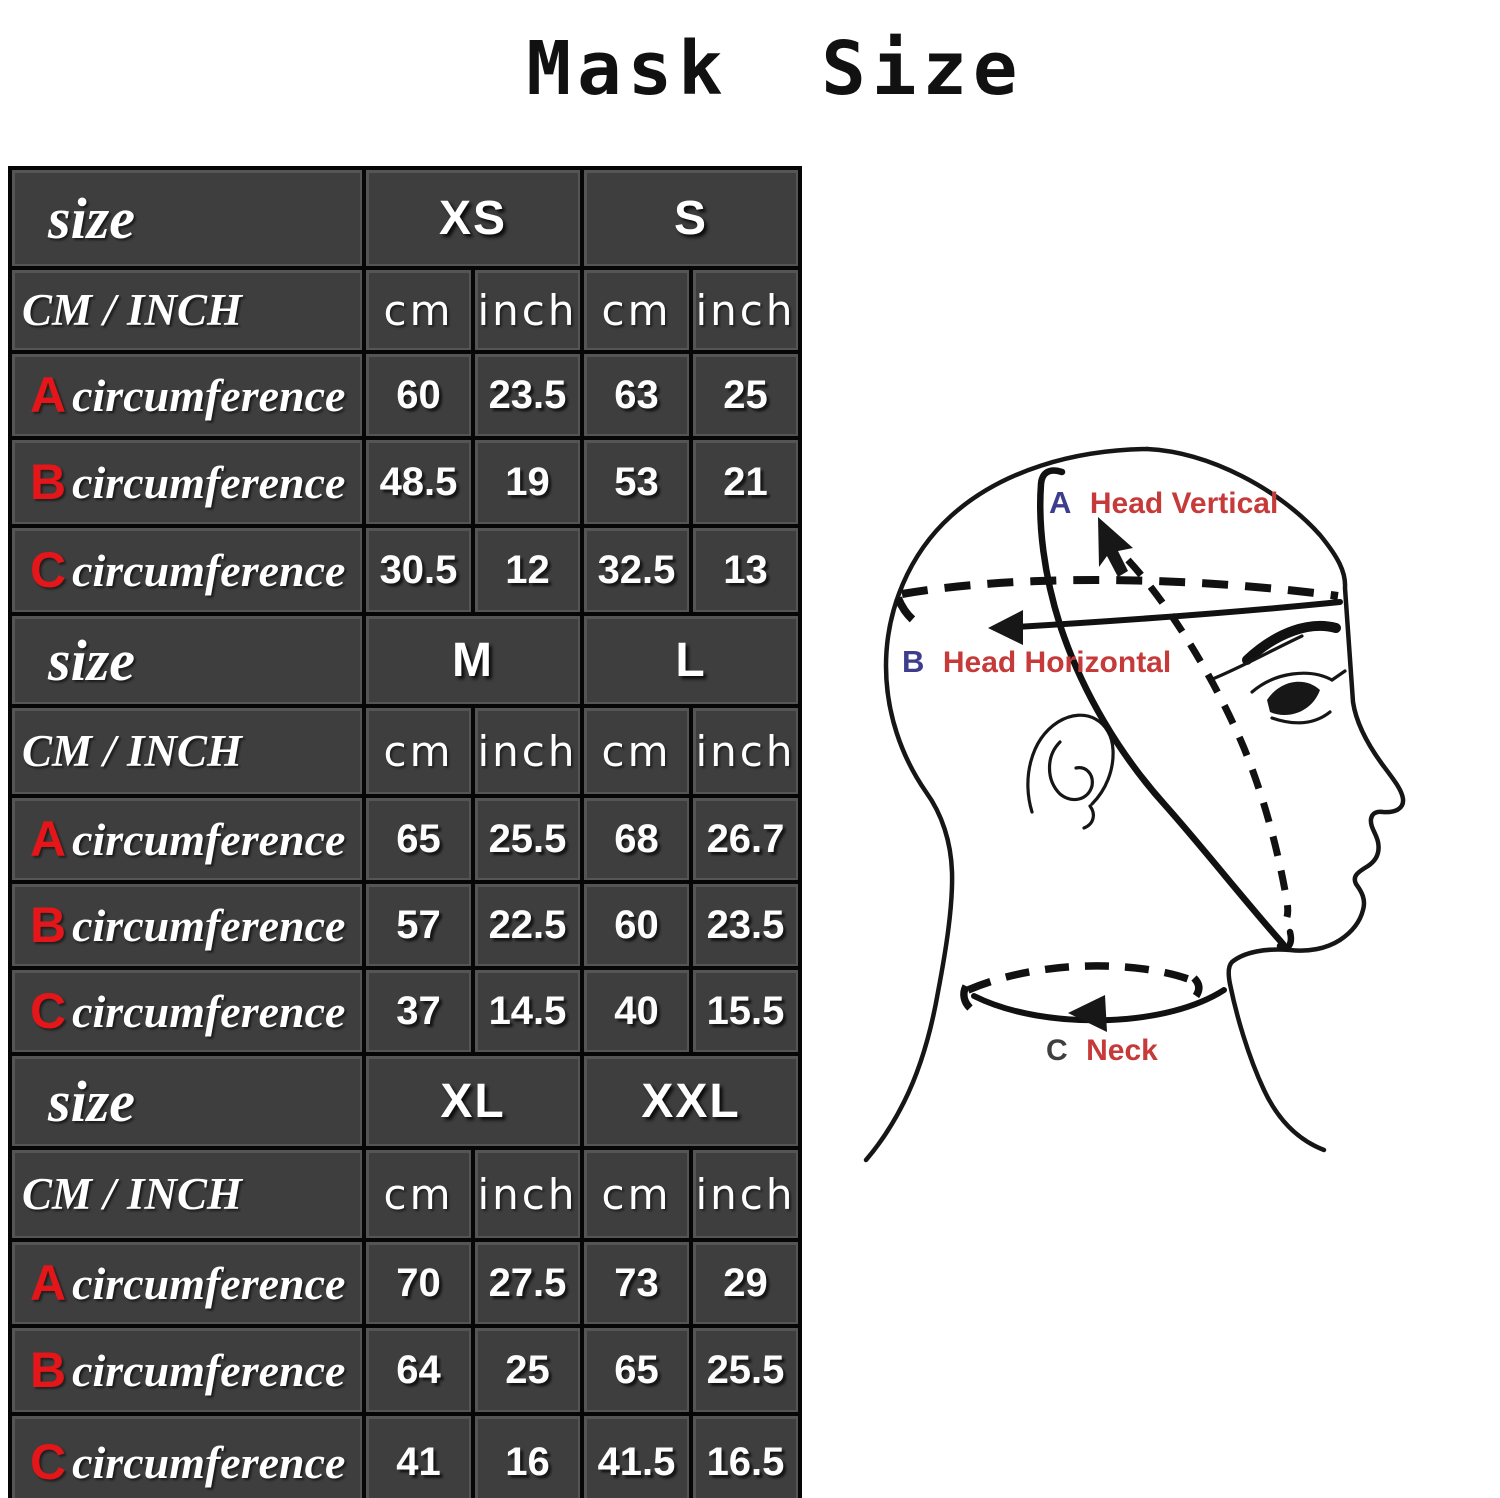 The width and height of the screenshot is (1500, 1498). I want to click on vertical-measure-end-hook, so click(1285, 939).